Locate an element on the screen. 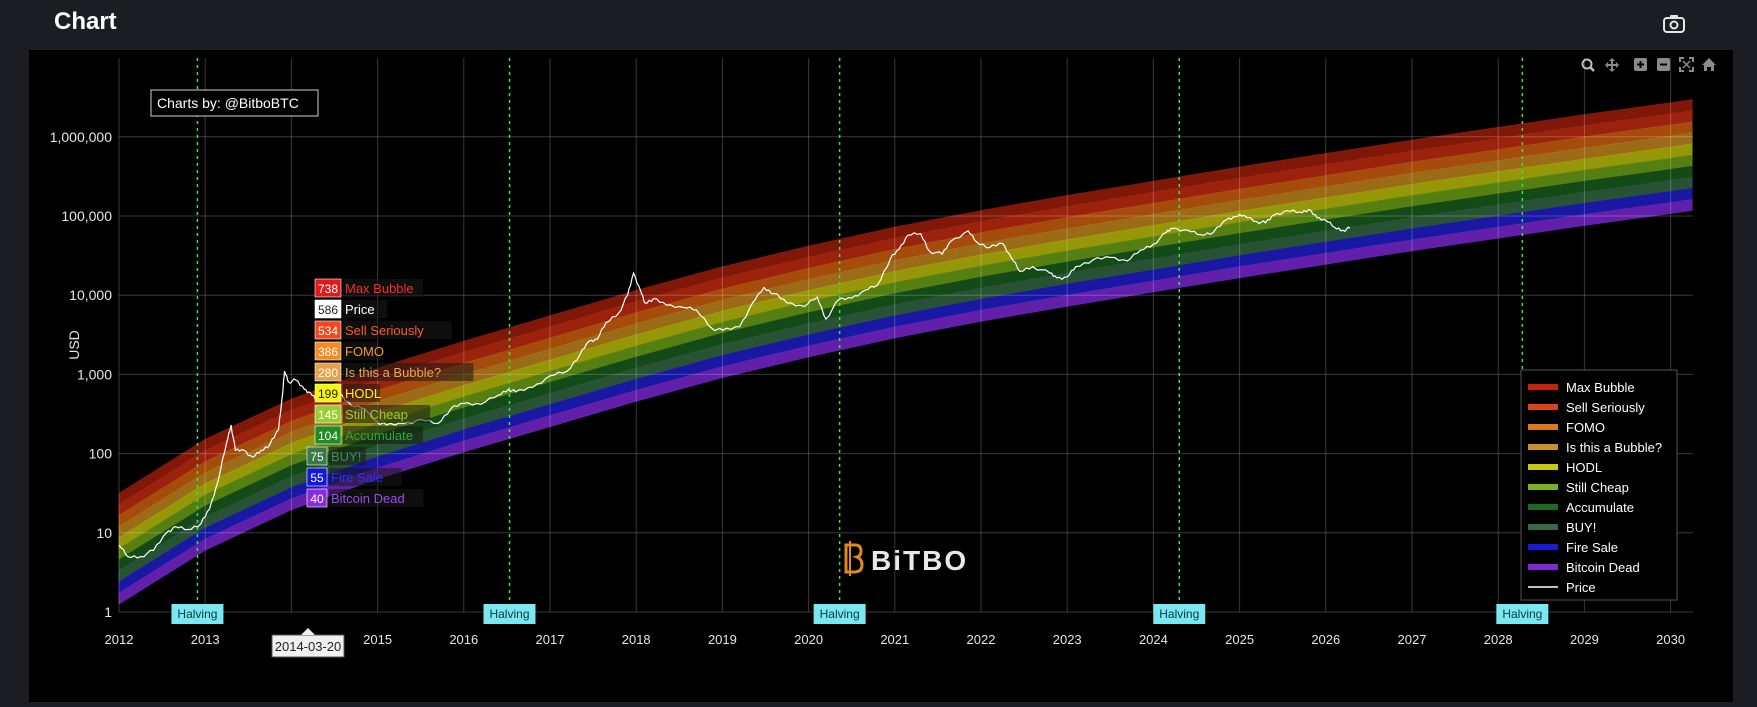  hover-value: 586 is located at coordinates (328, 310).